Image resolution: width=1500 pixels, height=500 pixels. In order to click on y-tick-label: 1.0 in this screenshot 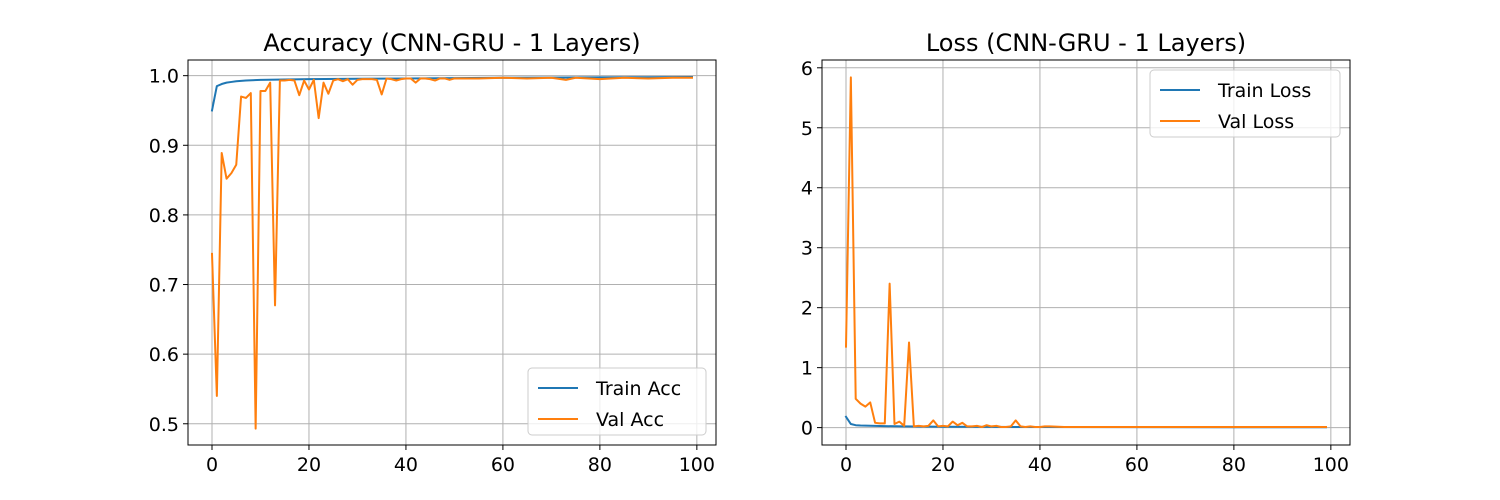, I will do `click(164, 77)`.